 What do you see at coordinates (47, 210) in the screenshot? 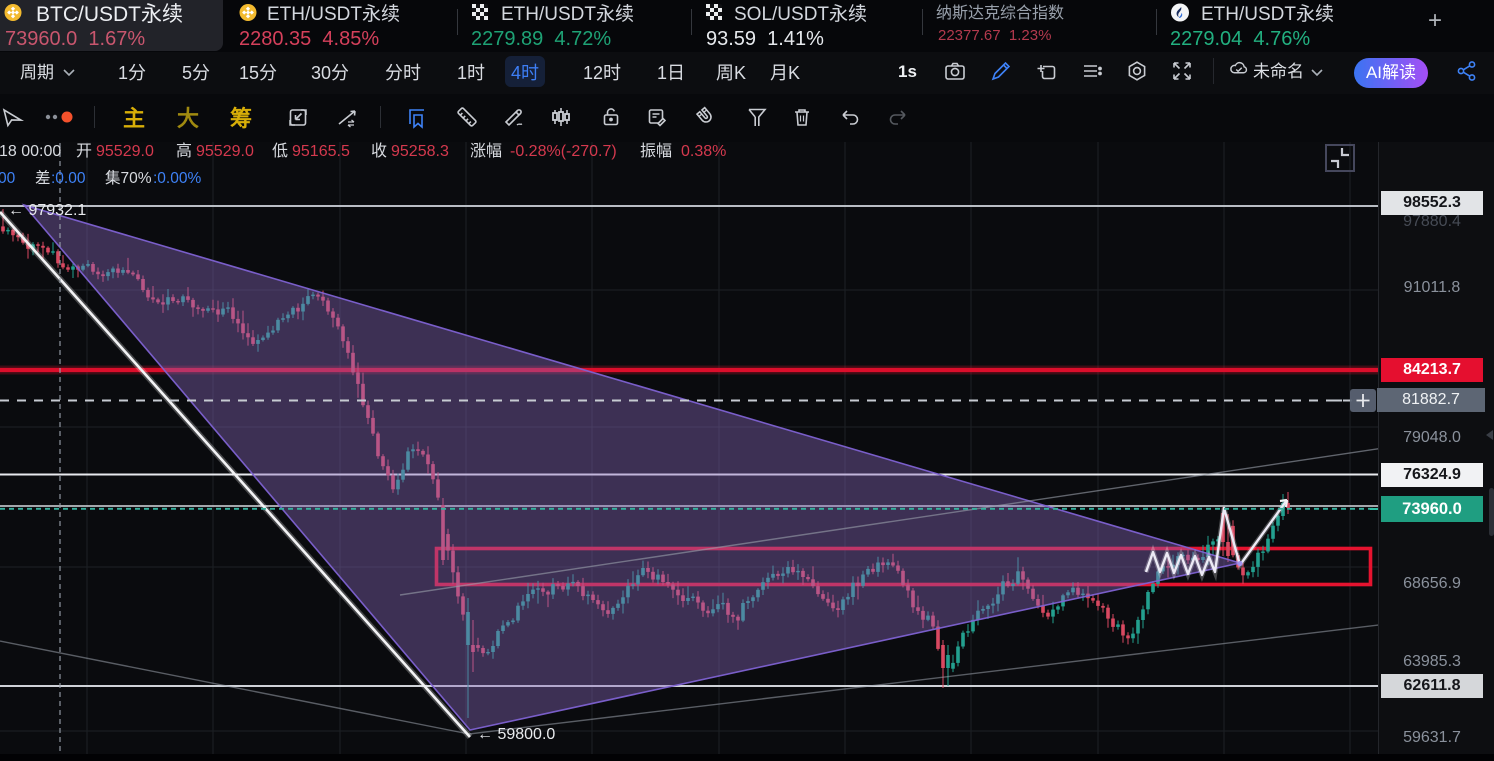
I see `svg-text: ← 97932.1` at bounding box center [47, 210].